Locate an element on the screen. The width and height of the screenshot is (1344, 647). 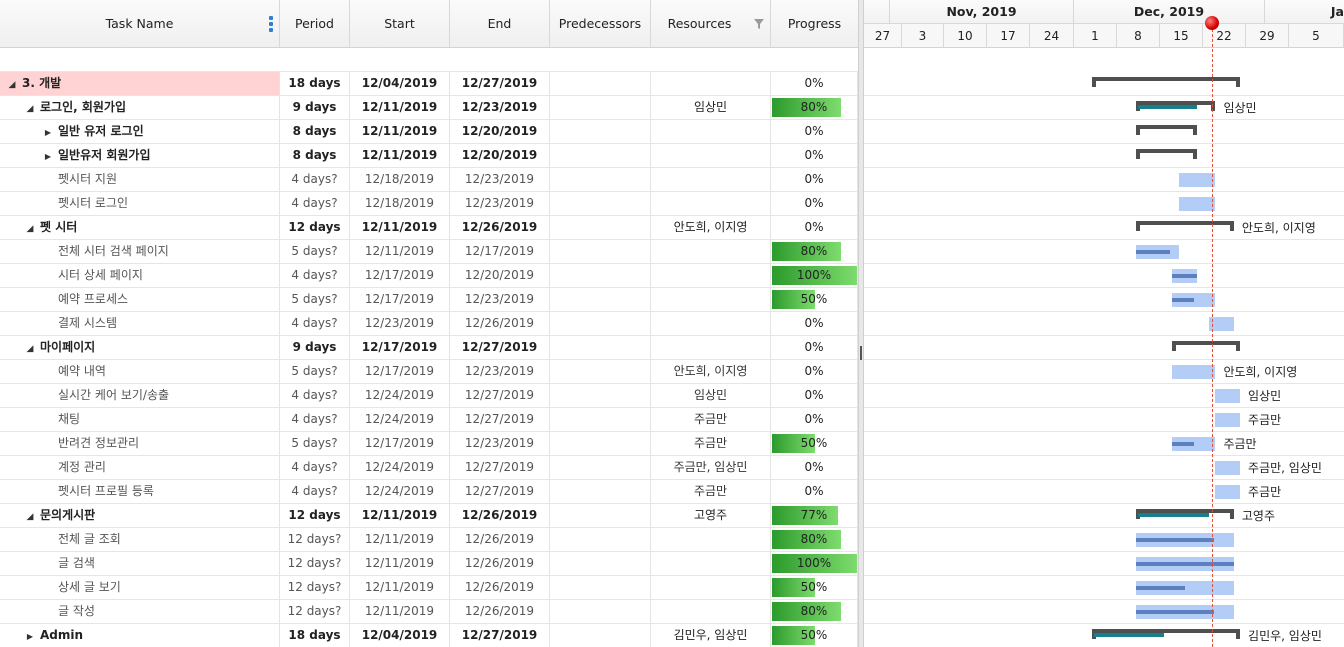
progress-cell: 77% is located at coordinates (814, 515).